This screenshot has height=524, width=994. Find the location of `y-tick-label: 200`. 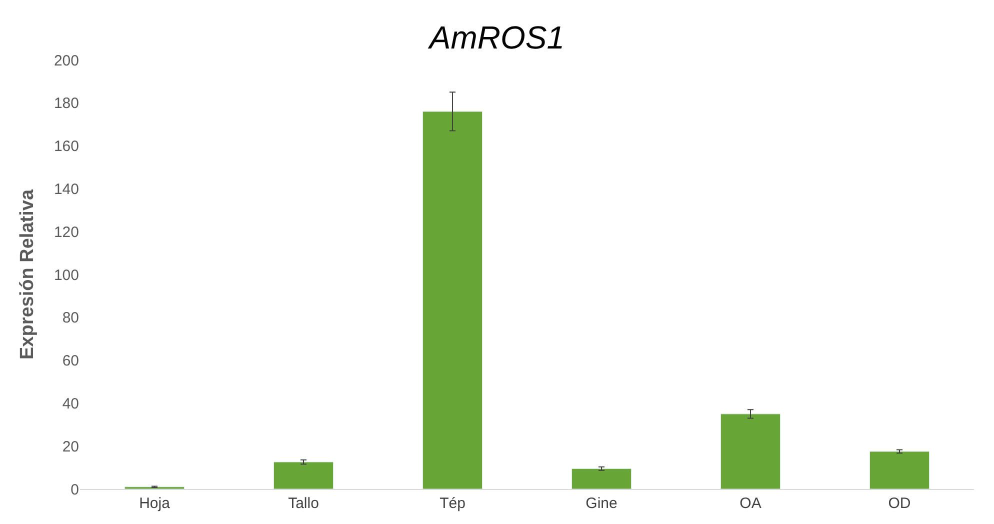

y-tick-label: 200 is located at coordinates (66, 61).